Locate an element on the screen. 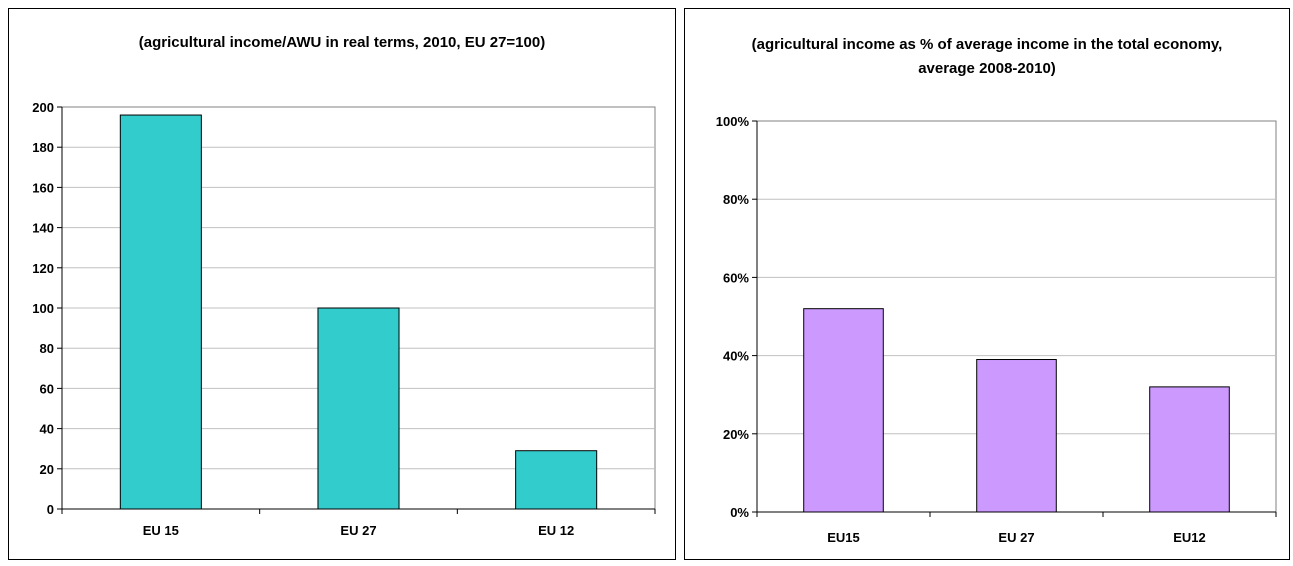 The image size is (1293, 566). y-tick-label: 80 is located at coordinates (47, 348).